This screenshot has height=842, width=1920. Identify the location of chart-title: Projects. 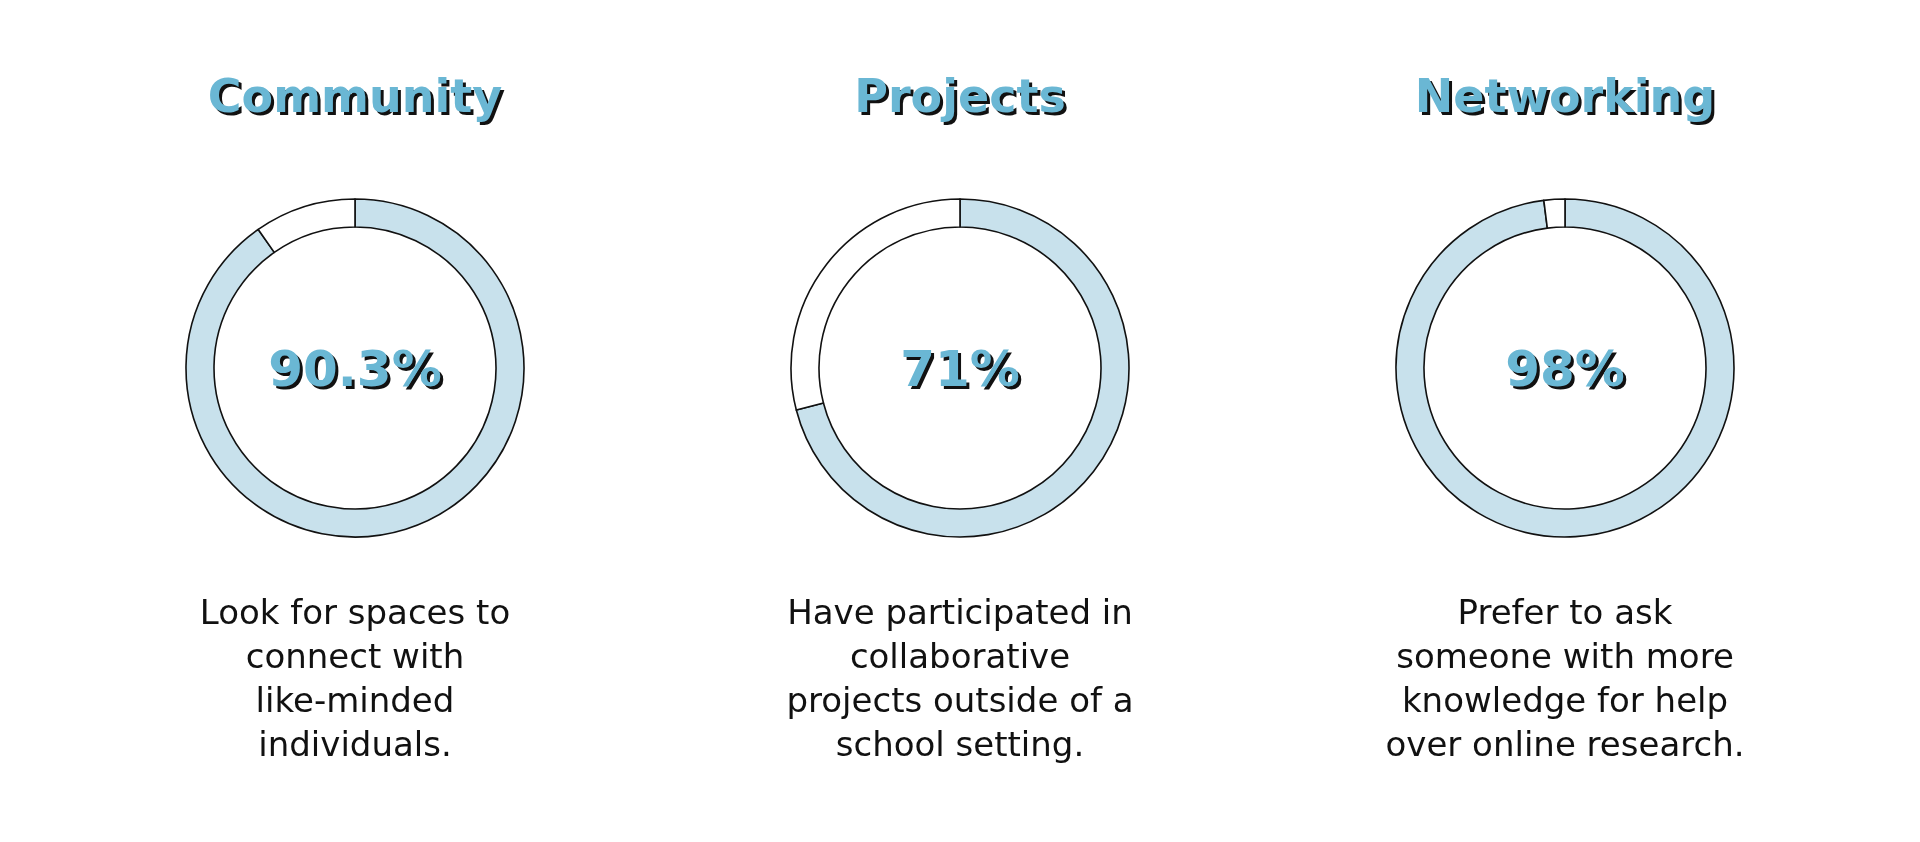
(960, 96).